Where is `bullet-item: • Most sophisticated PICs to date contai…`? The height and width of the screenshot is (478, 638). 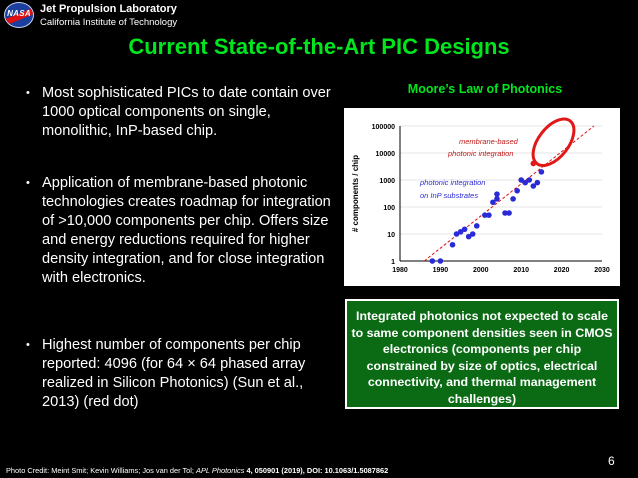 bullet-item: • Most sophisticated PICs to date contai… is located at coordinates (177, 112).